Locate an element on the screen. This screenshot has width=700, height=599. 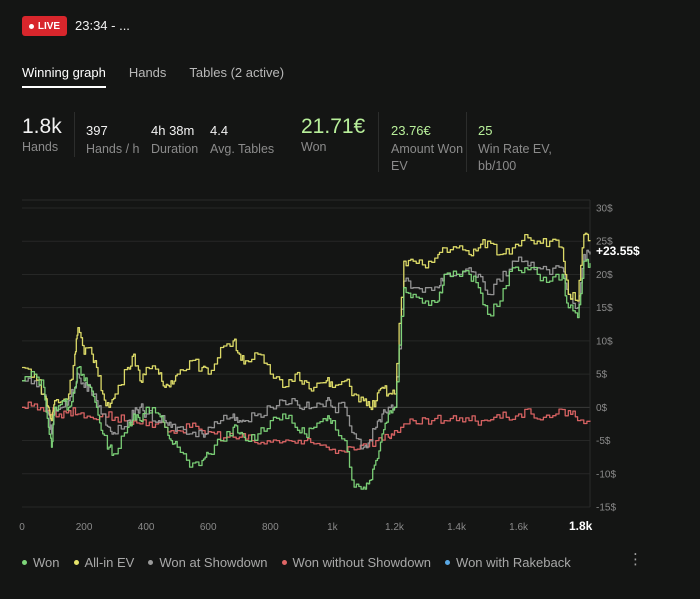
x-tick-label: 1.4k is located at coordinates (457, 527).